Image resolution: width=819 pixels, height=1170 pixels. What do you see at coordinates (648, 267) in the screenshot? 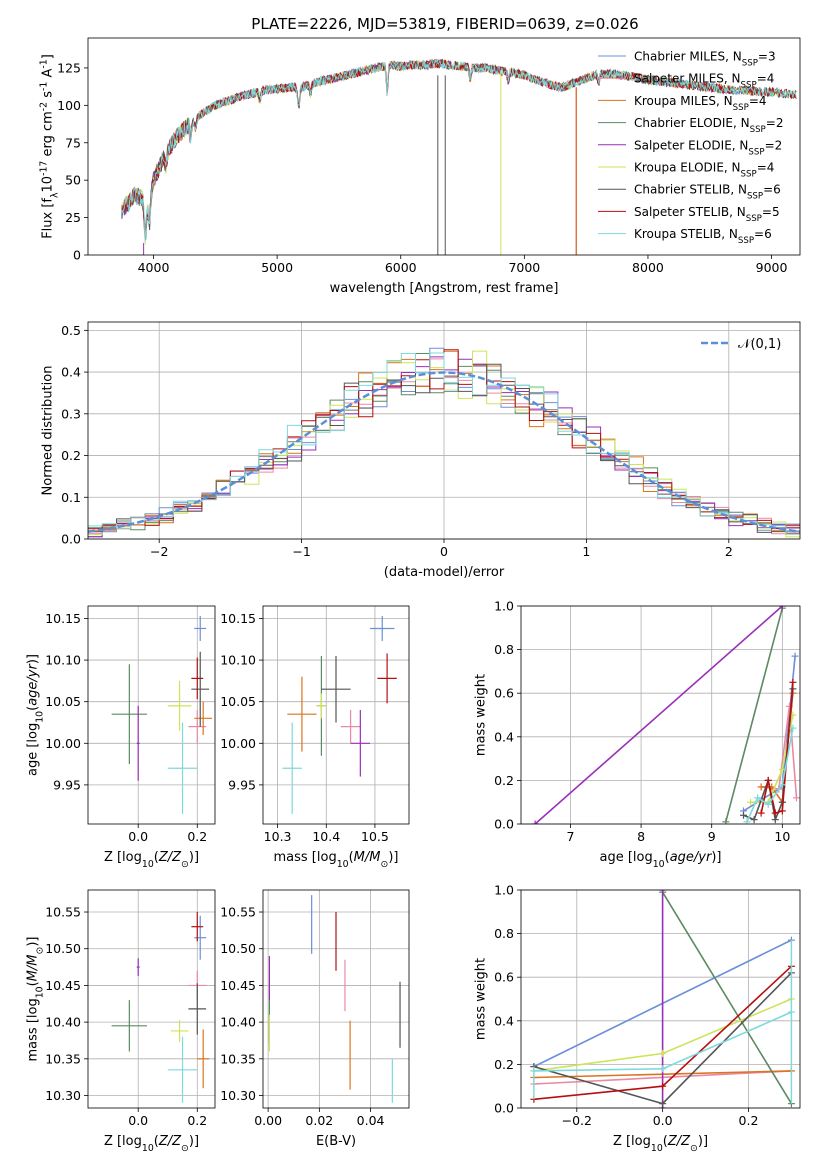
I see `x-tick-label: 8000` at bounding box center [648, 267].